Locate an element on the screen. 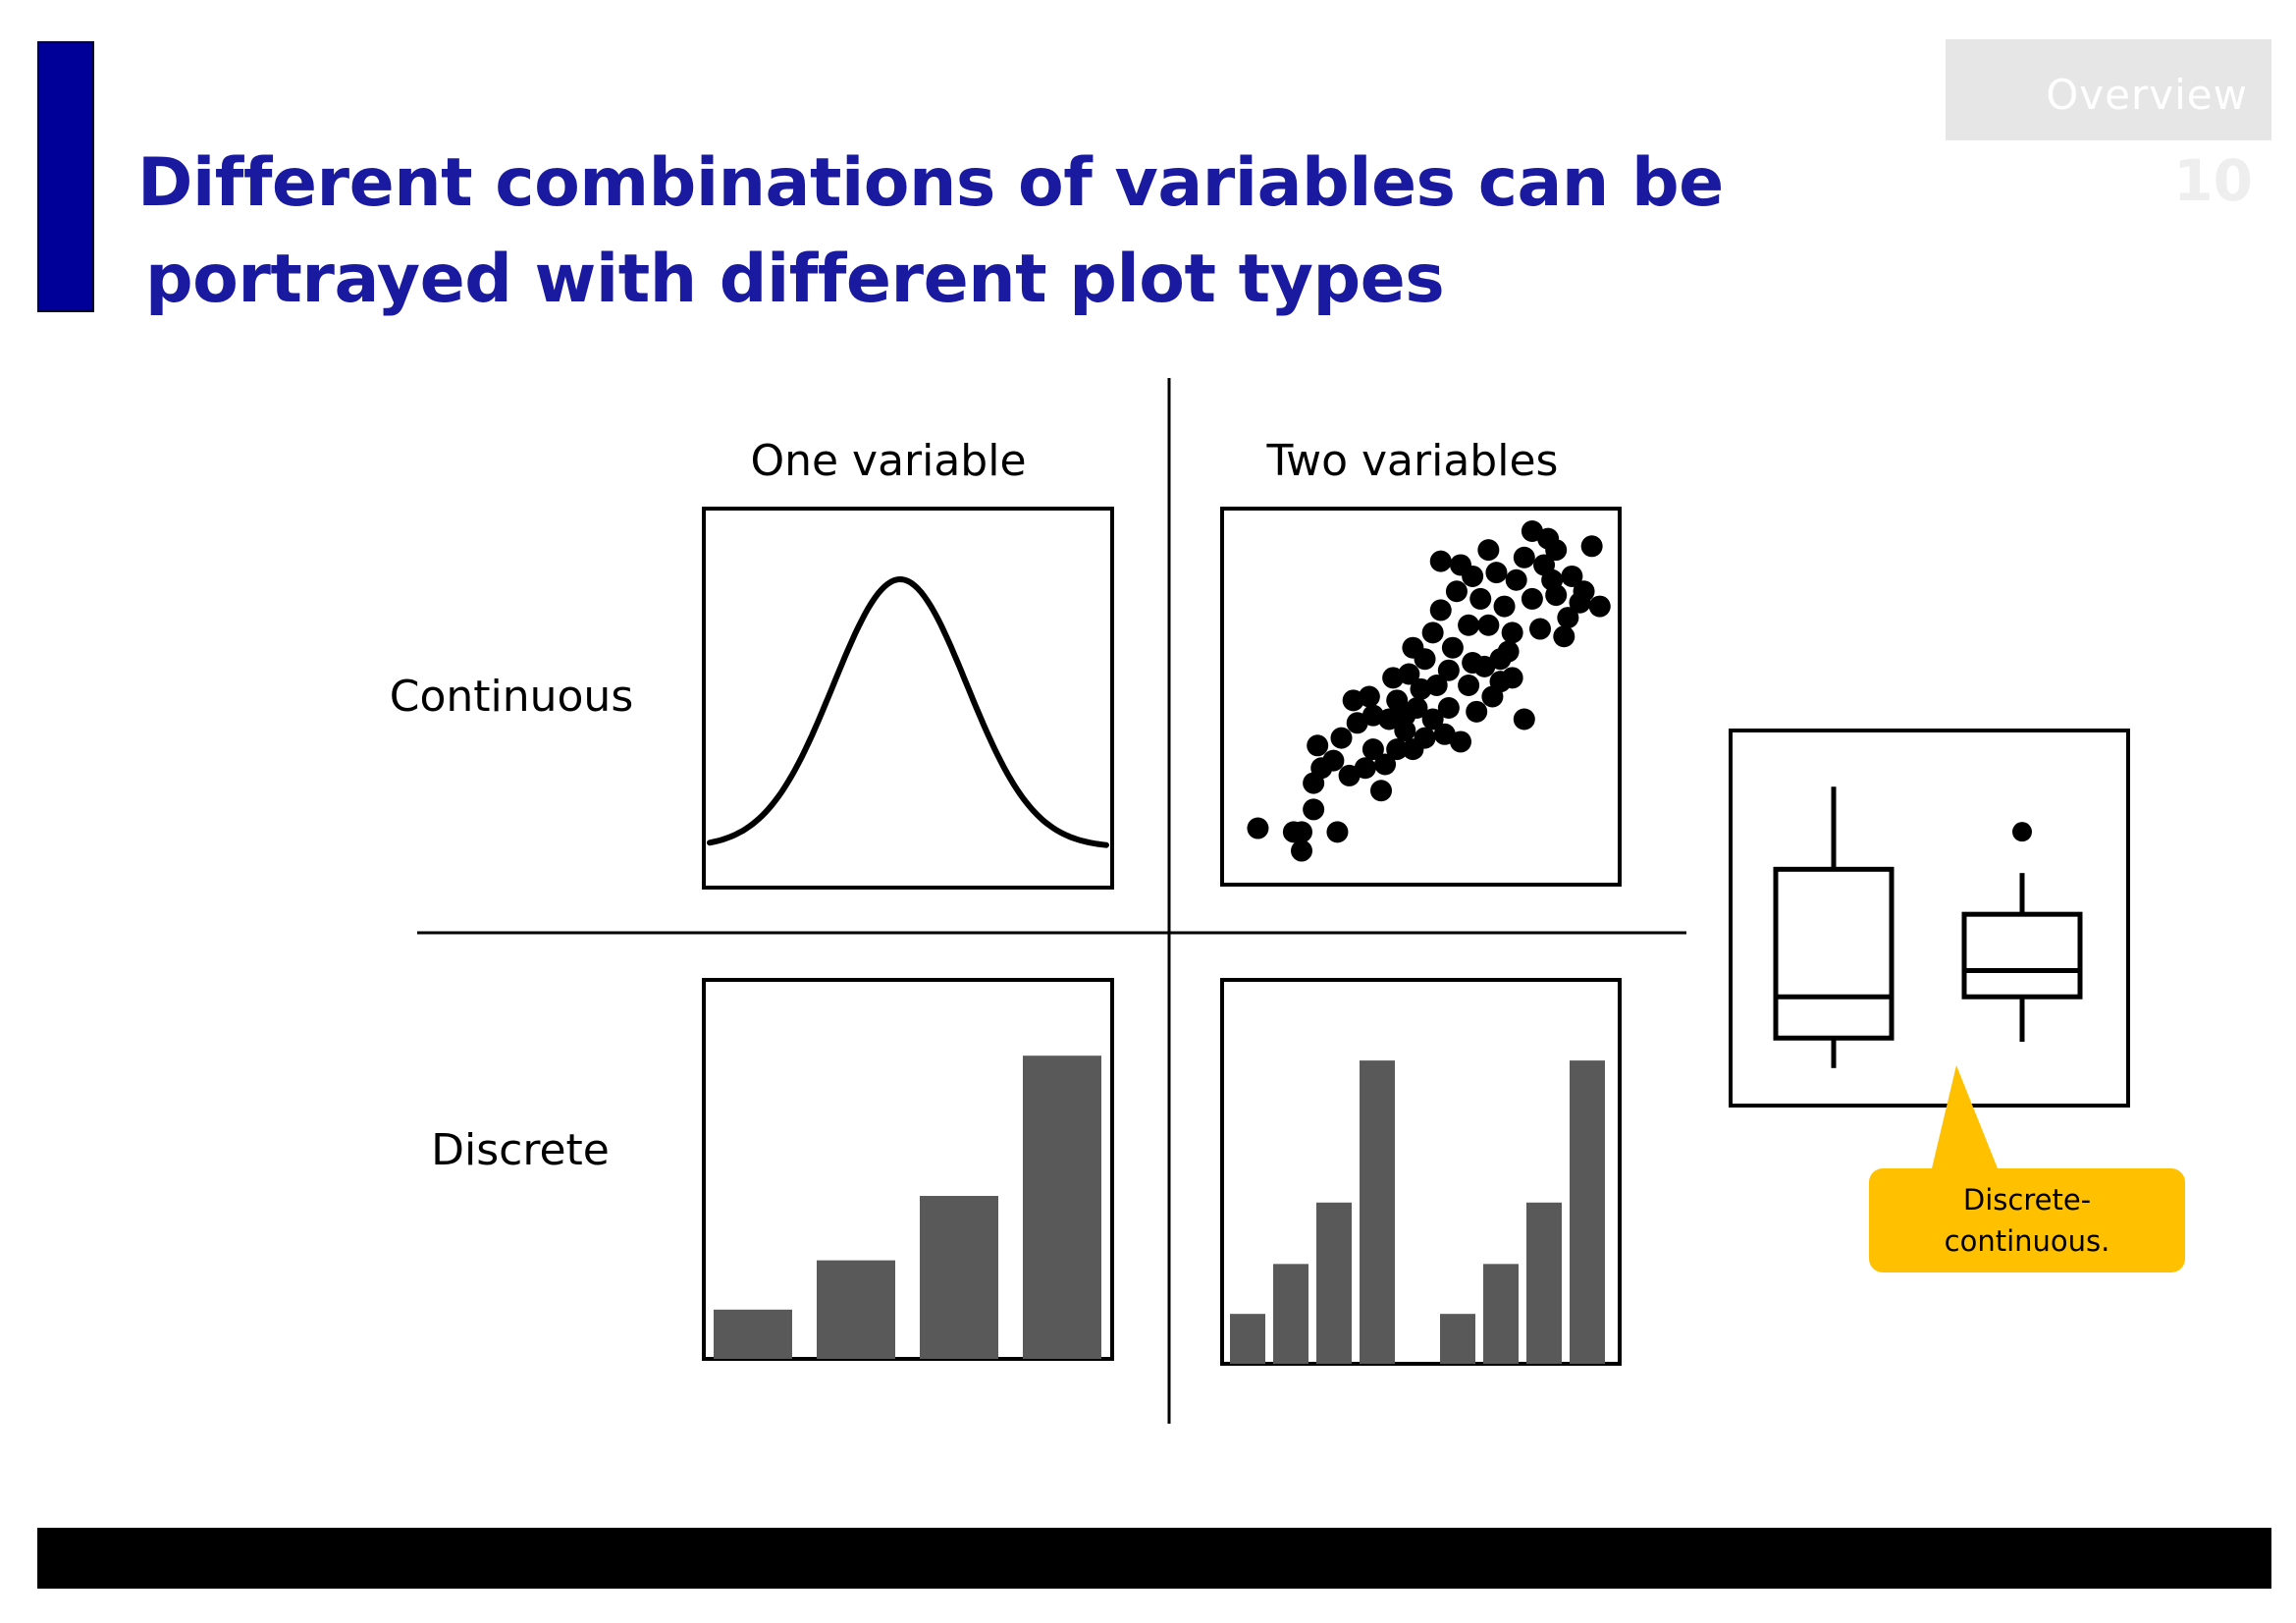  column-header-two-variables: Two variables is located at coordinates (1412, 461).